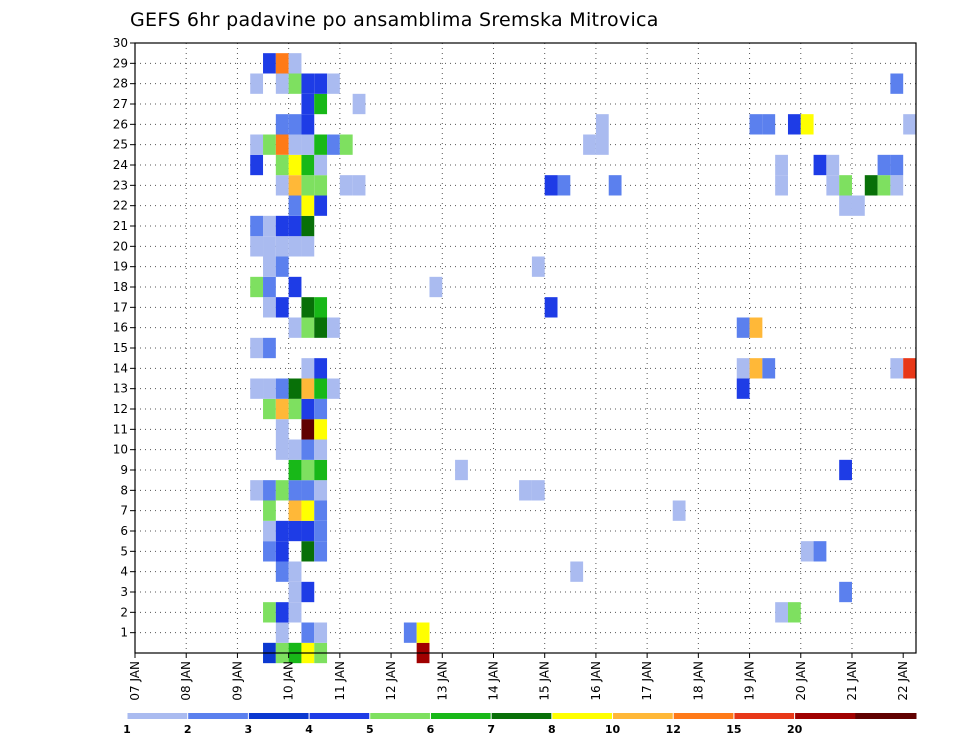  What do you see at coordinates (127, 729) in the screenshot?
I see `colorbar-label: 1` at bounding box center [127, 729].